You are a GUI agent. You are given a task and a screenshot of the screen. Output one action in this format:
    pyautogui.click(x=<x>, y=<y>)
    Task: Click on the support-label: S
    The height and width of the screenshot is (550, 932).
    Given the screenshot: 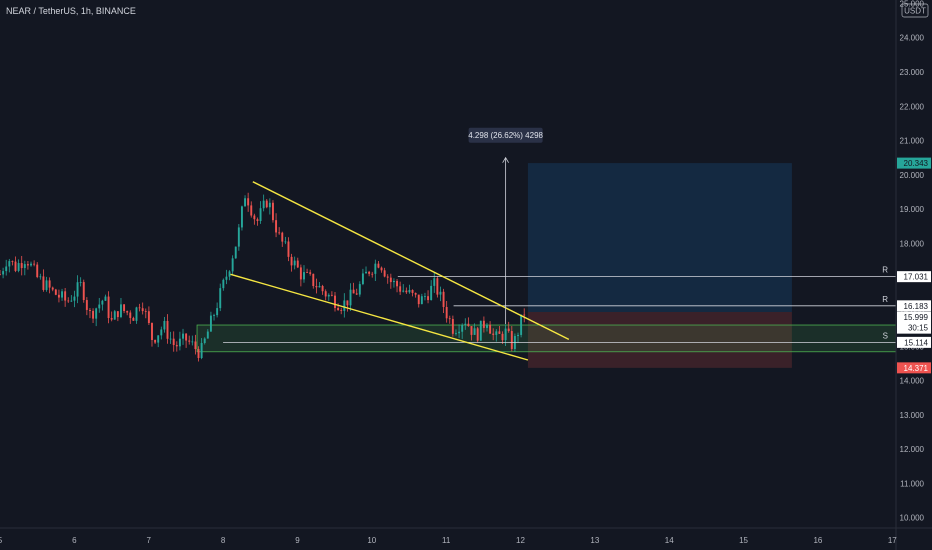 What is the action you would take?
    pyautogui.click(x=885, y=335)
    